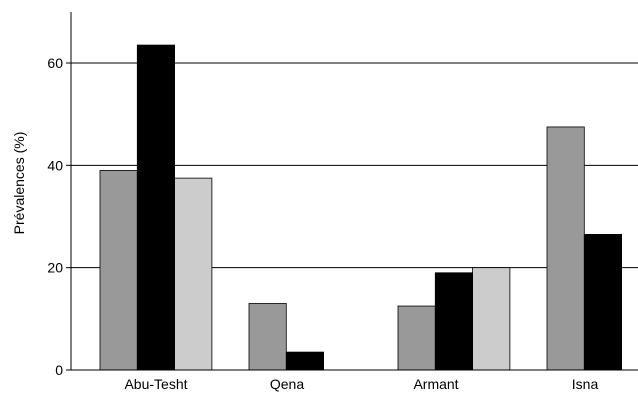  What do you see at coordinates (55, 268) in the screenshot?
I see `y-tick-label: 20` at bounding box center [55, 268].